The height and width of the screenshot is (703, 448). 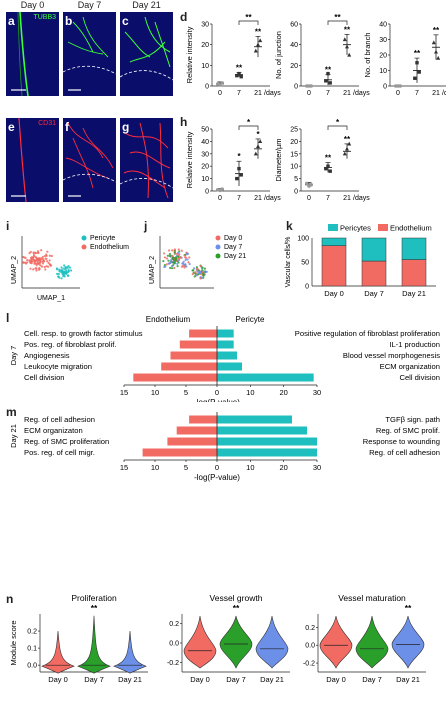 What do you see at coordinates (125, 21) in the screenshot?
I see `micrograph-c-letter: c` at bounding box center [125, 21].